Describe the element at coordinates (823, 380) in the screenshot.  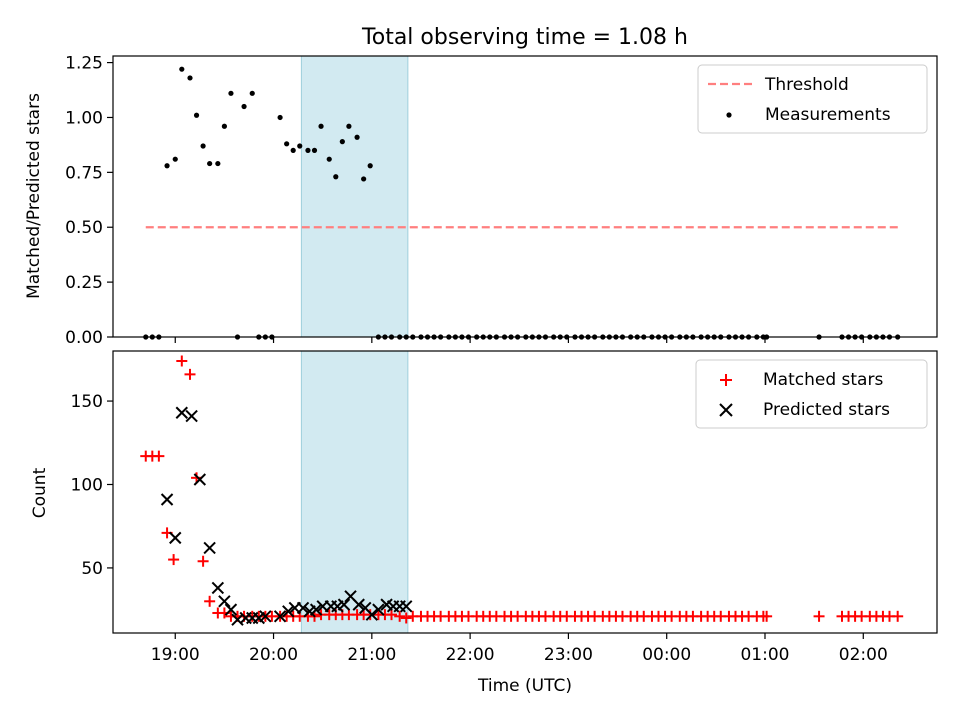
I see `matched-stars-legend-label: Matched stars` at that location.